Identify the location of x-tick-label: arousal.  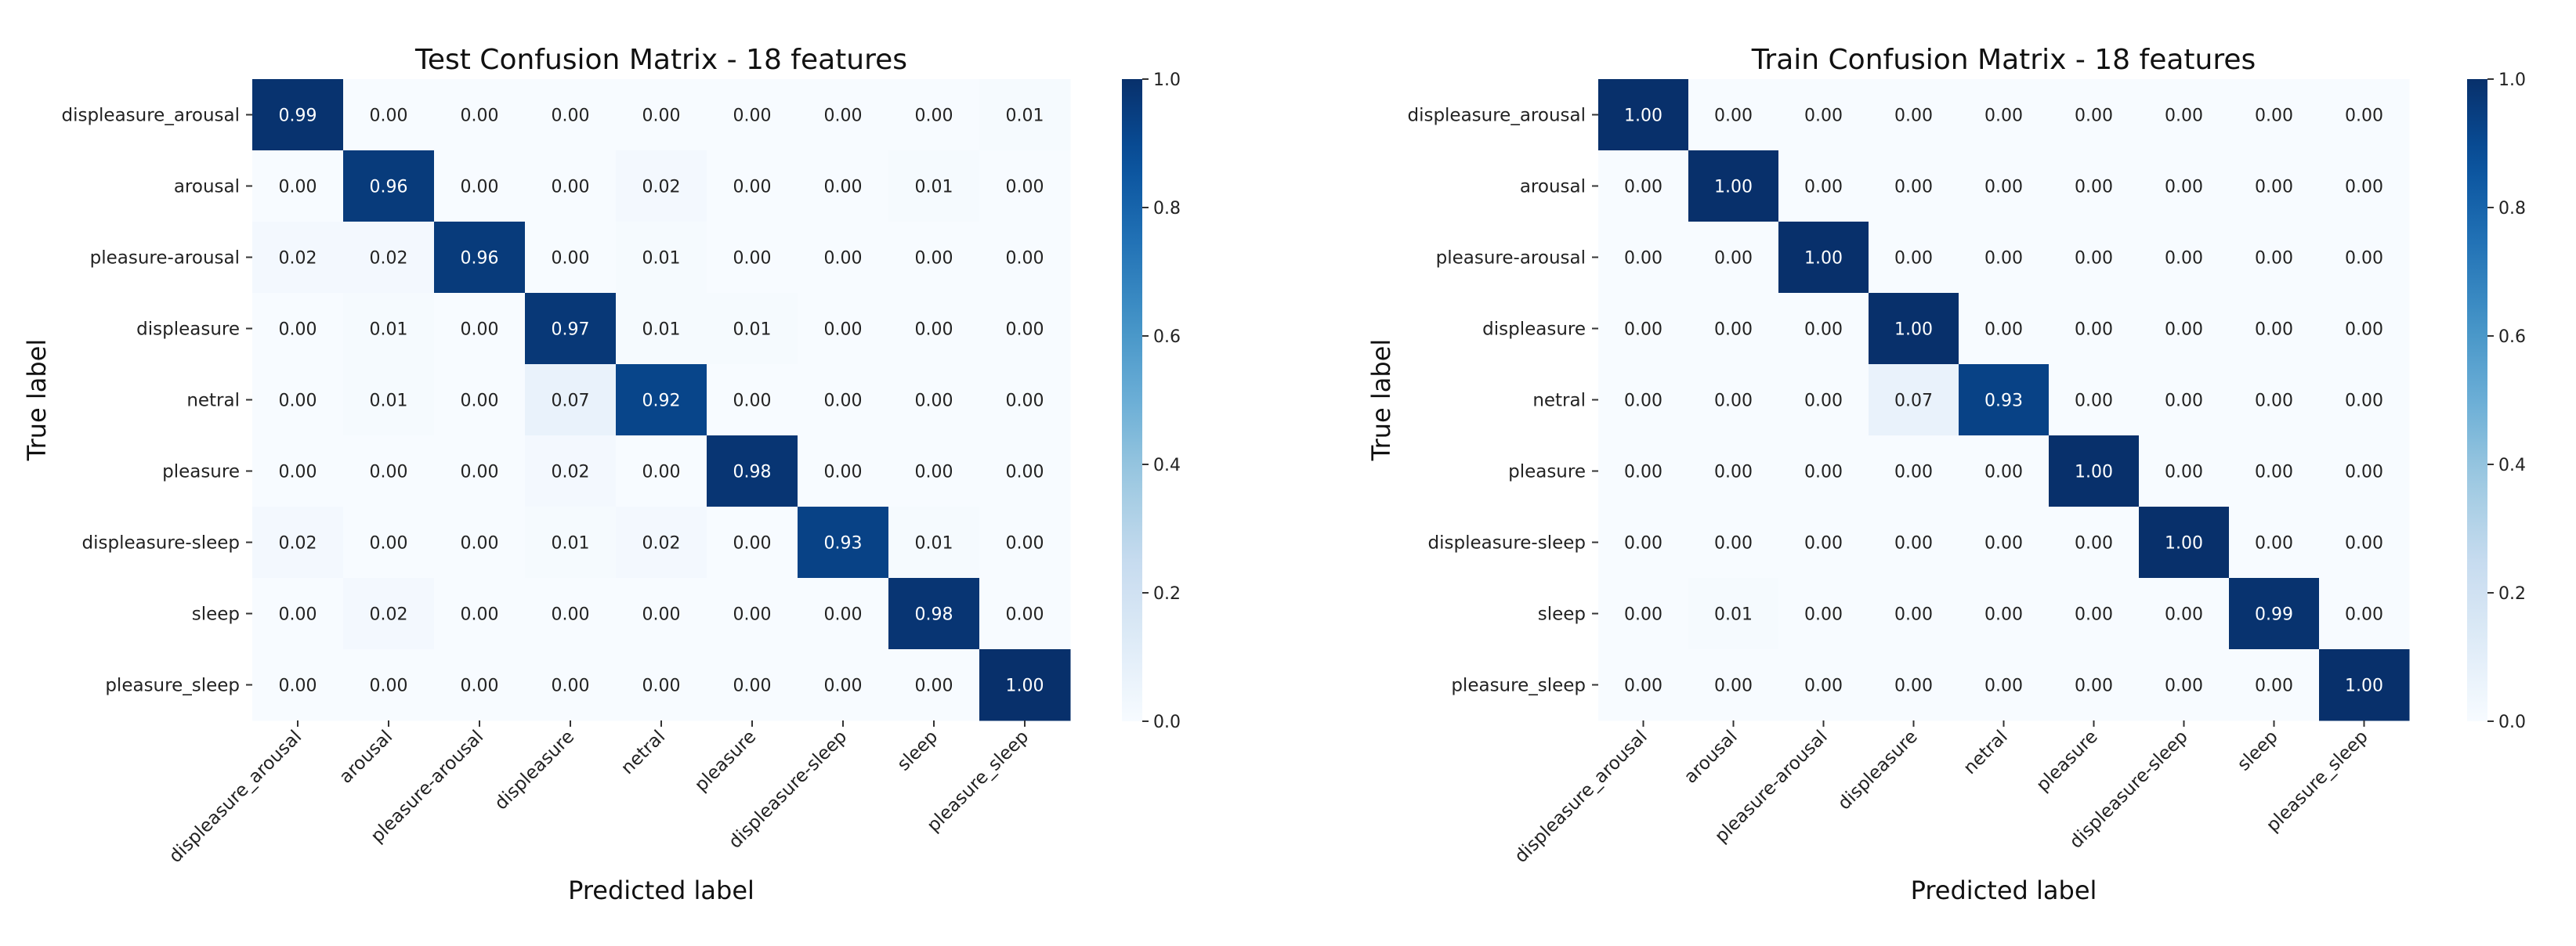
(366, 757).